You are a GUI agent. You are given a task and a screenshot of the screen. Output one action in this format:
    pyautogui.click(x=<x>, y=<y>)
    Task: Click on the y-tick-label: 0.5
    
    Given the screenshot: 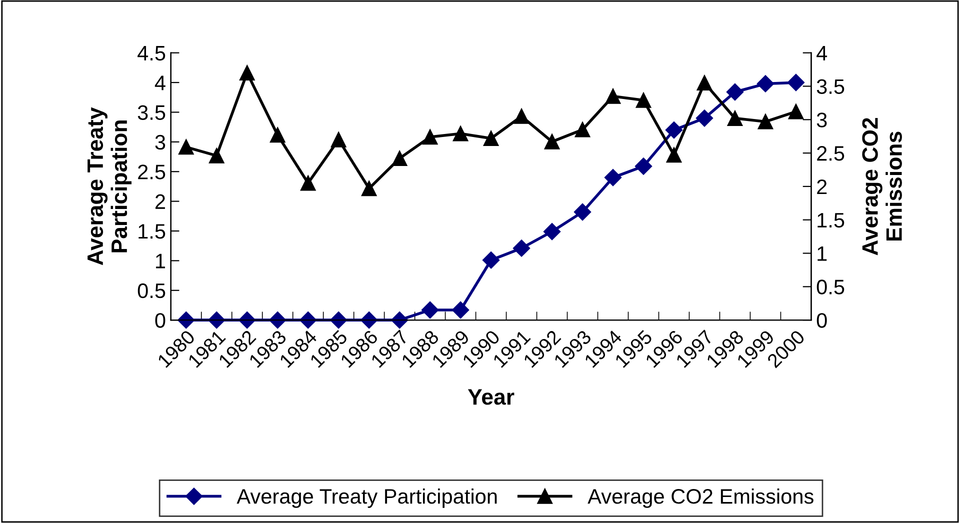 What is the action you would take?
    pyautogui.click(x=152, y=290)
    